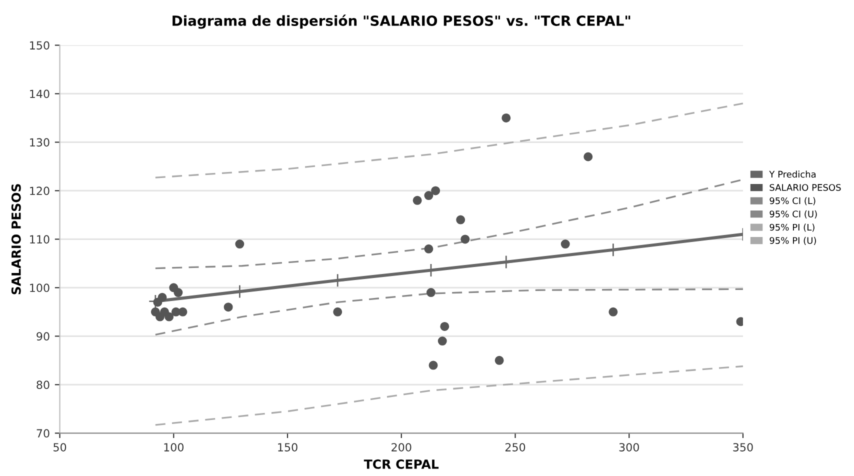  Describe the element at coordinates (401, 464) in the screenshot. I see `x-axis-title: TCR CEPAL` at that location.